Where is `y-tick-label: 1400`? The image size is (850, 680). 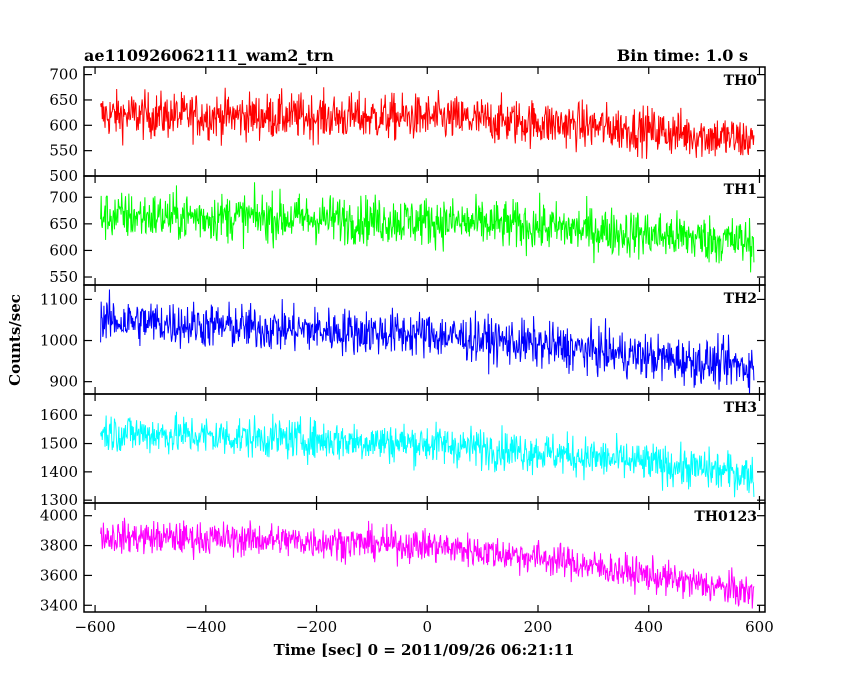
y-tick-label: 1400 is located at coordinates (59, 472).